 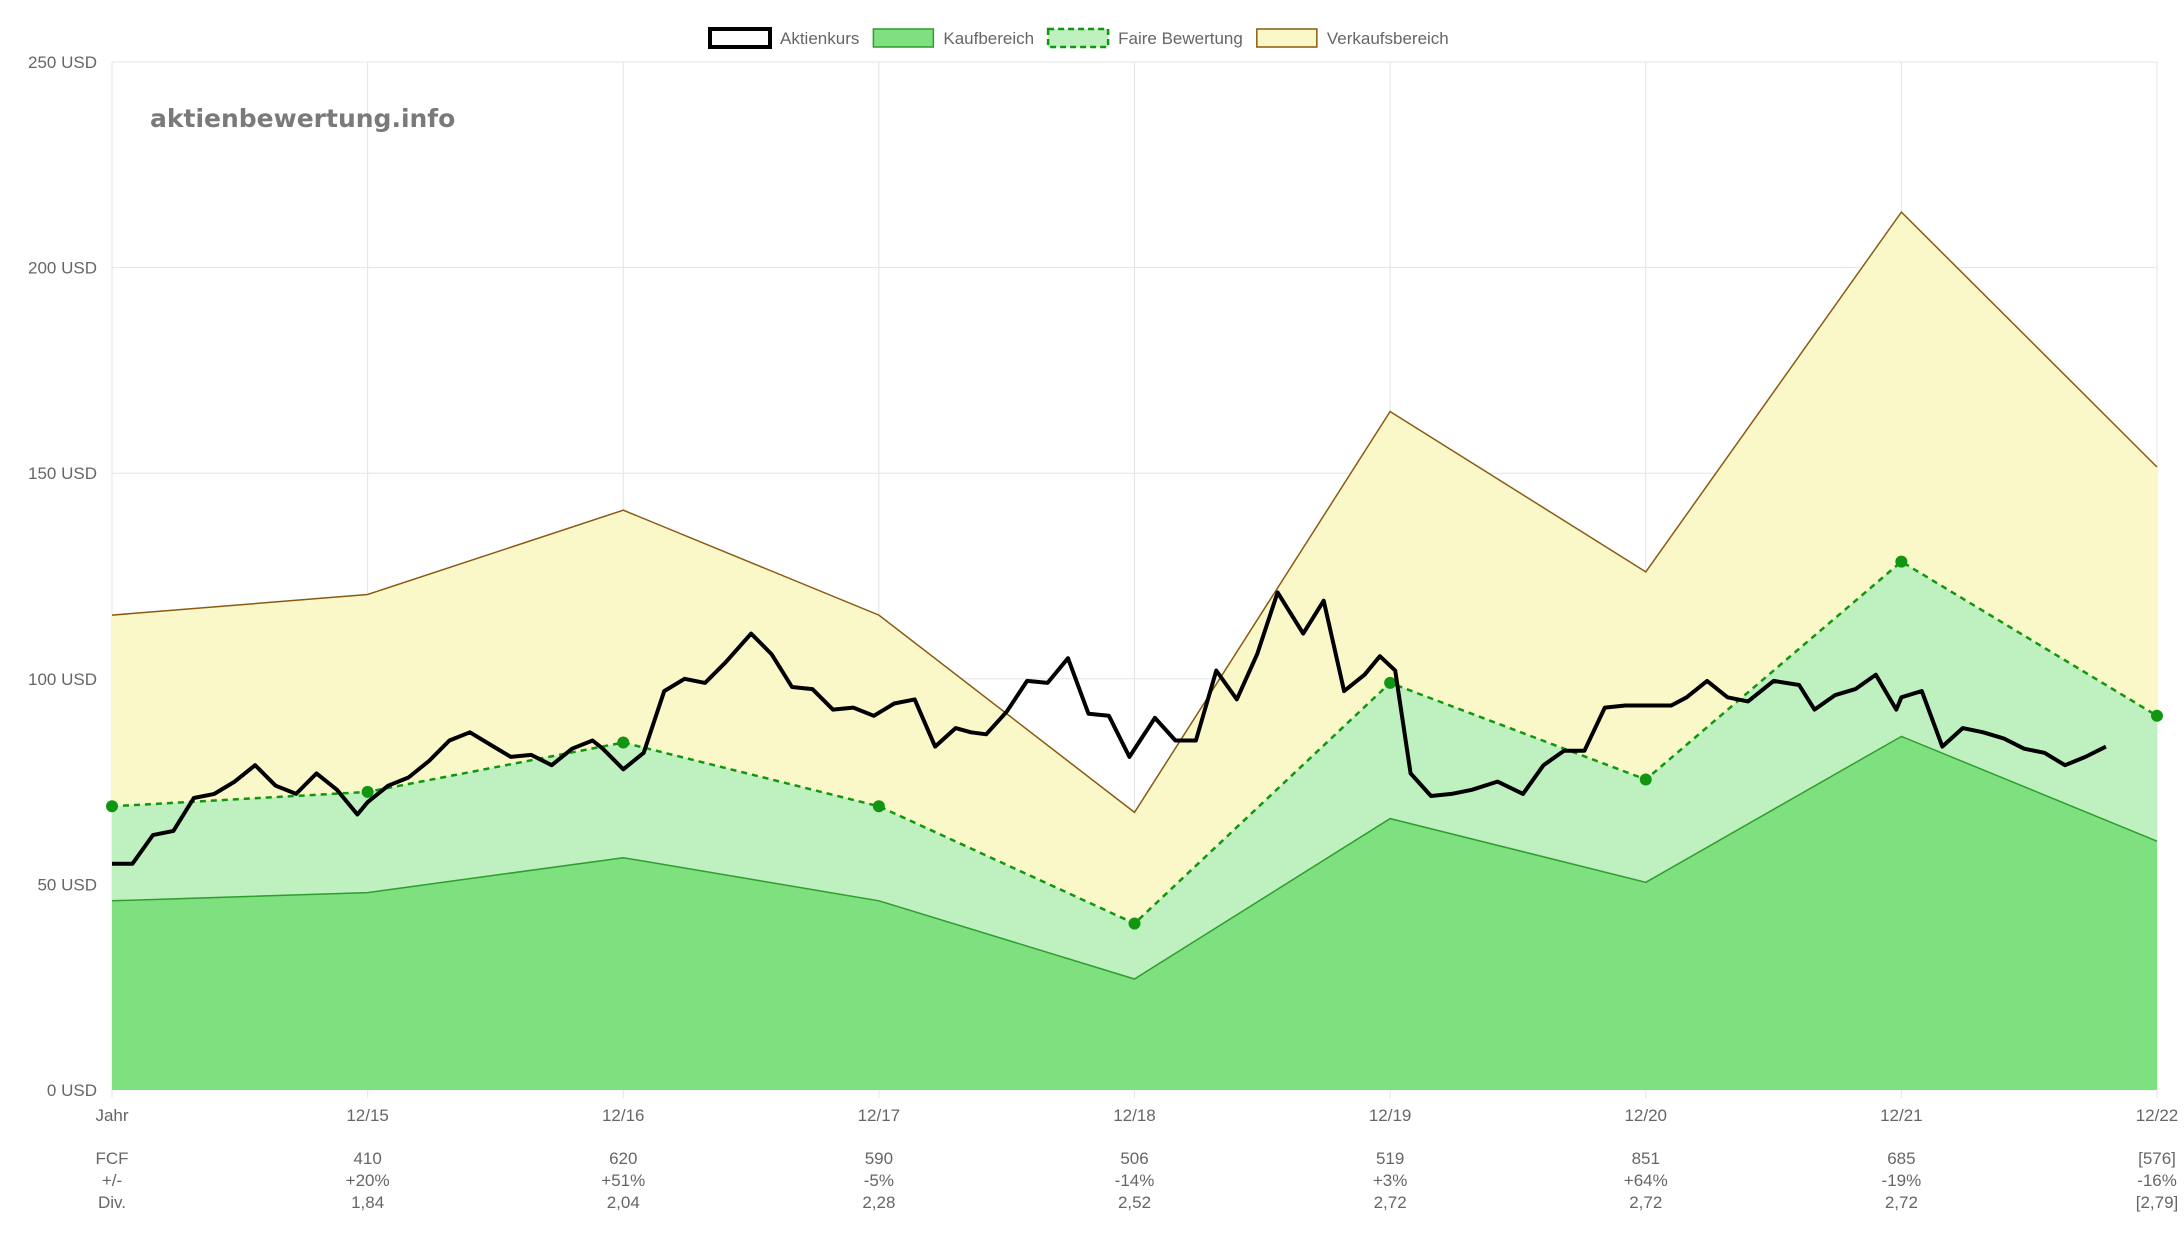 What do you see at coordinates (62, 576) in the screenshot?
I see `y-axis: 0 USD 50 USD 100 USD 150 USD 200 USD 250 USD` at bounding box center [62, 576].